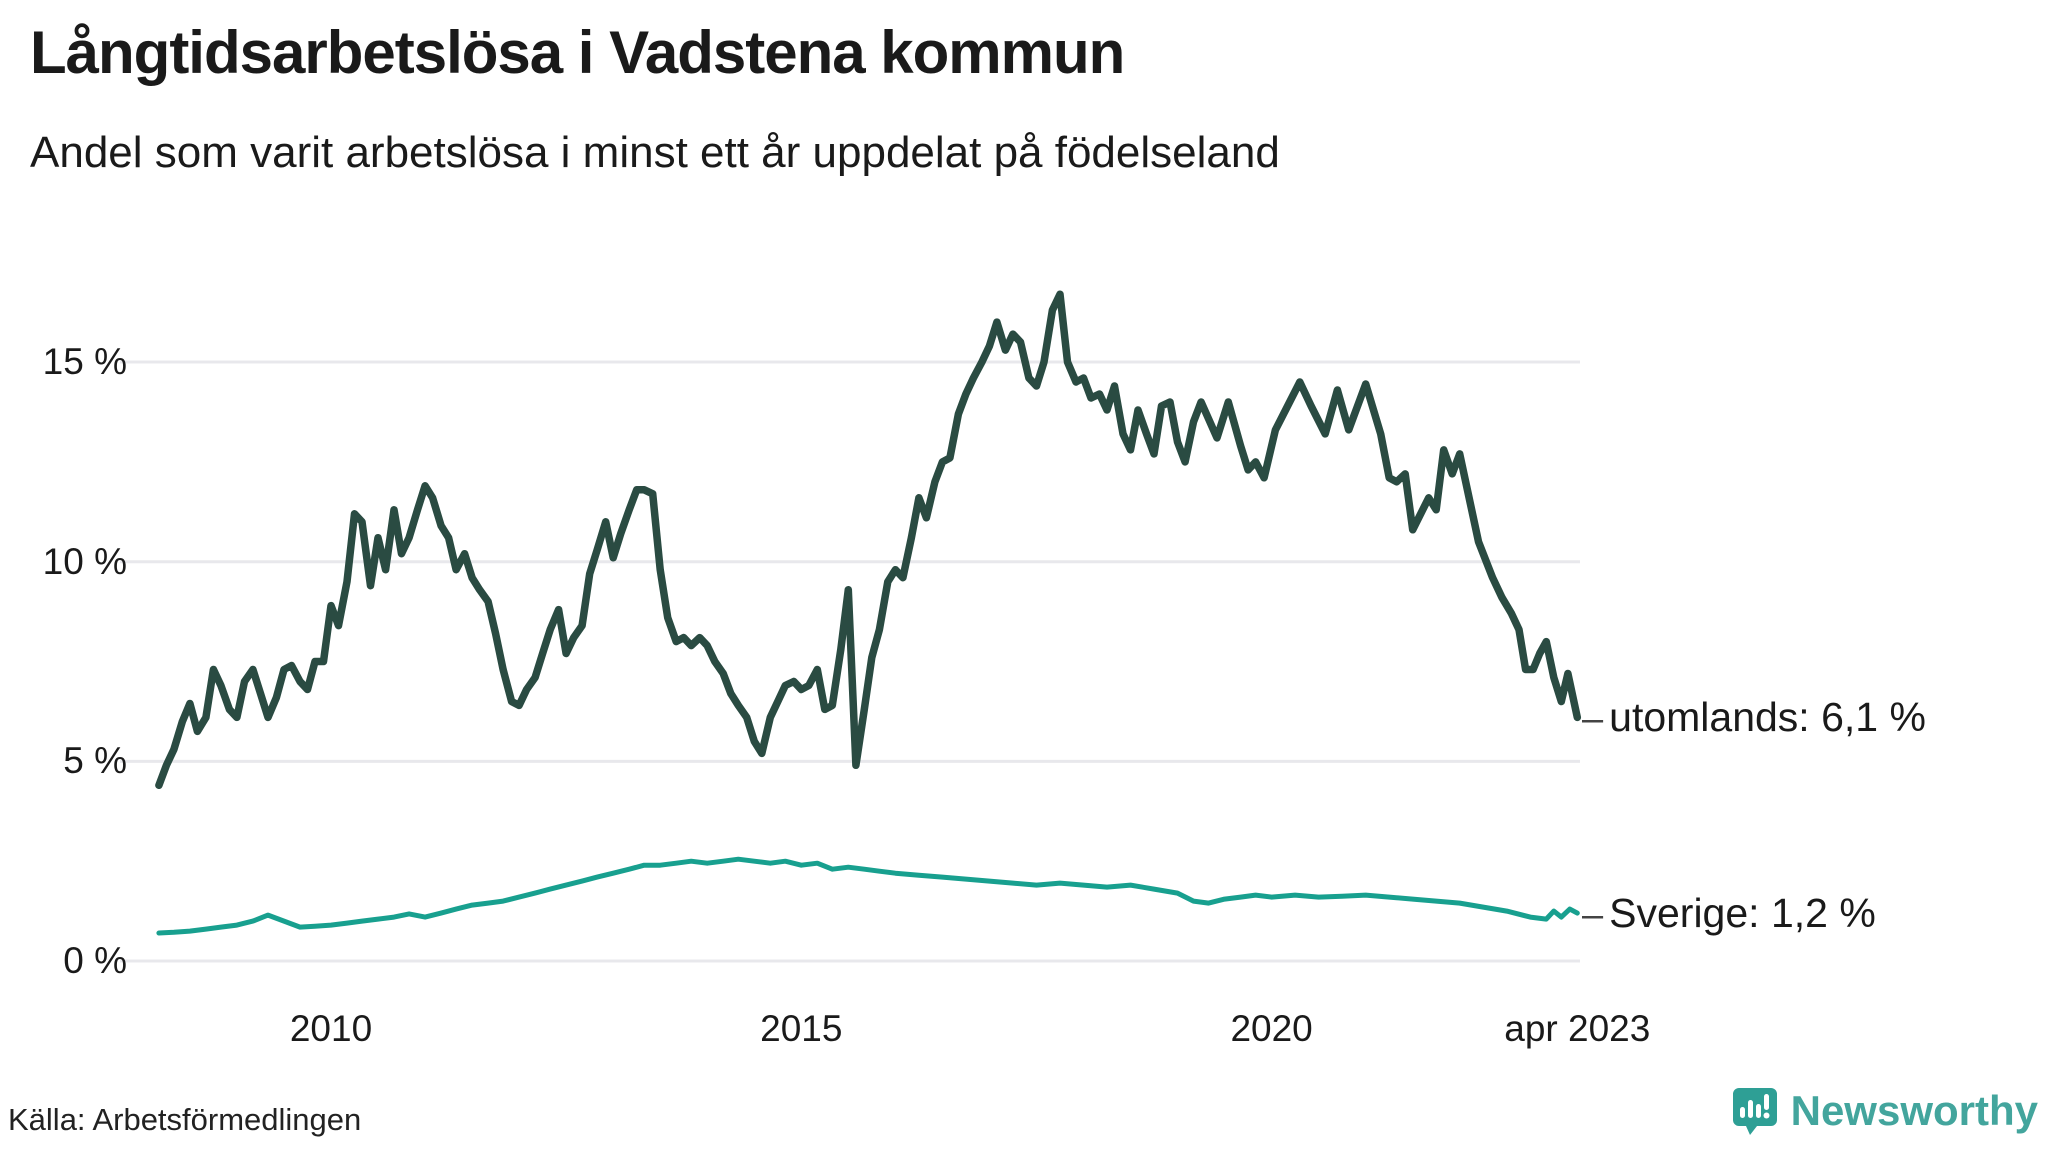  I want to click on y-tick-5: 5 %, so click(95, 761).